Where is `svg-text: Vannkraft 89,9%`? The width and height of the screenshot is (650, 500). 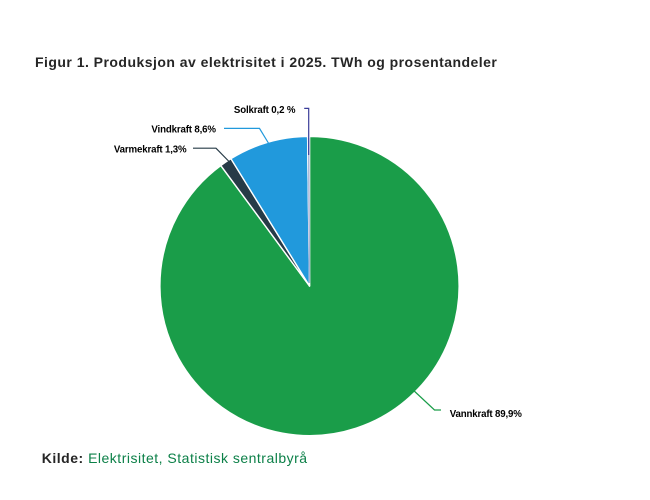
svg-text: Vannkraft 89,9% is located at coordinates (486, 414).